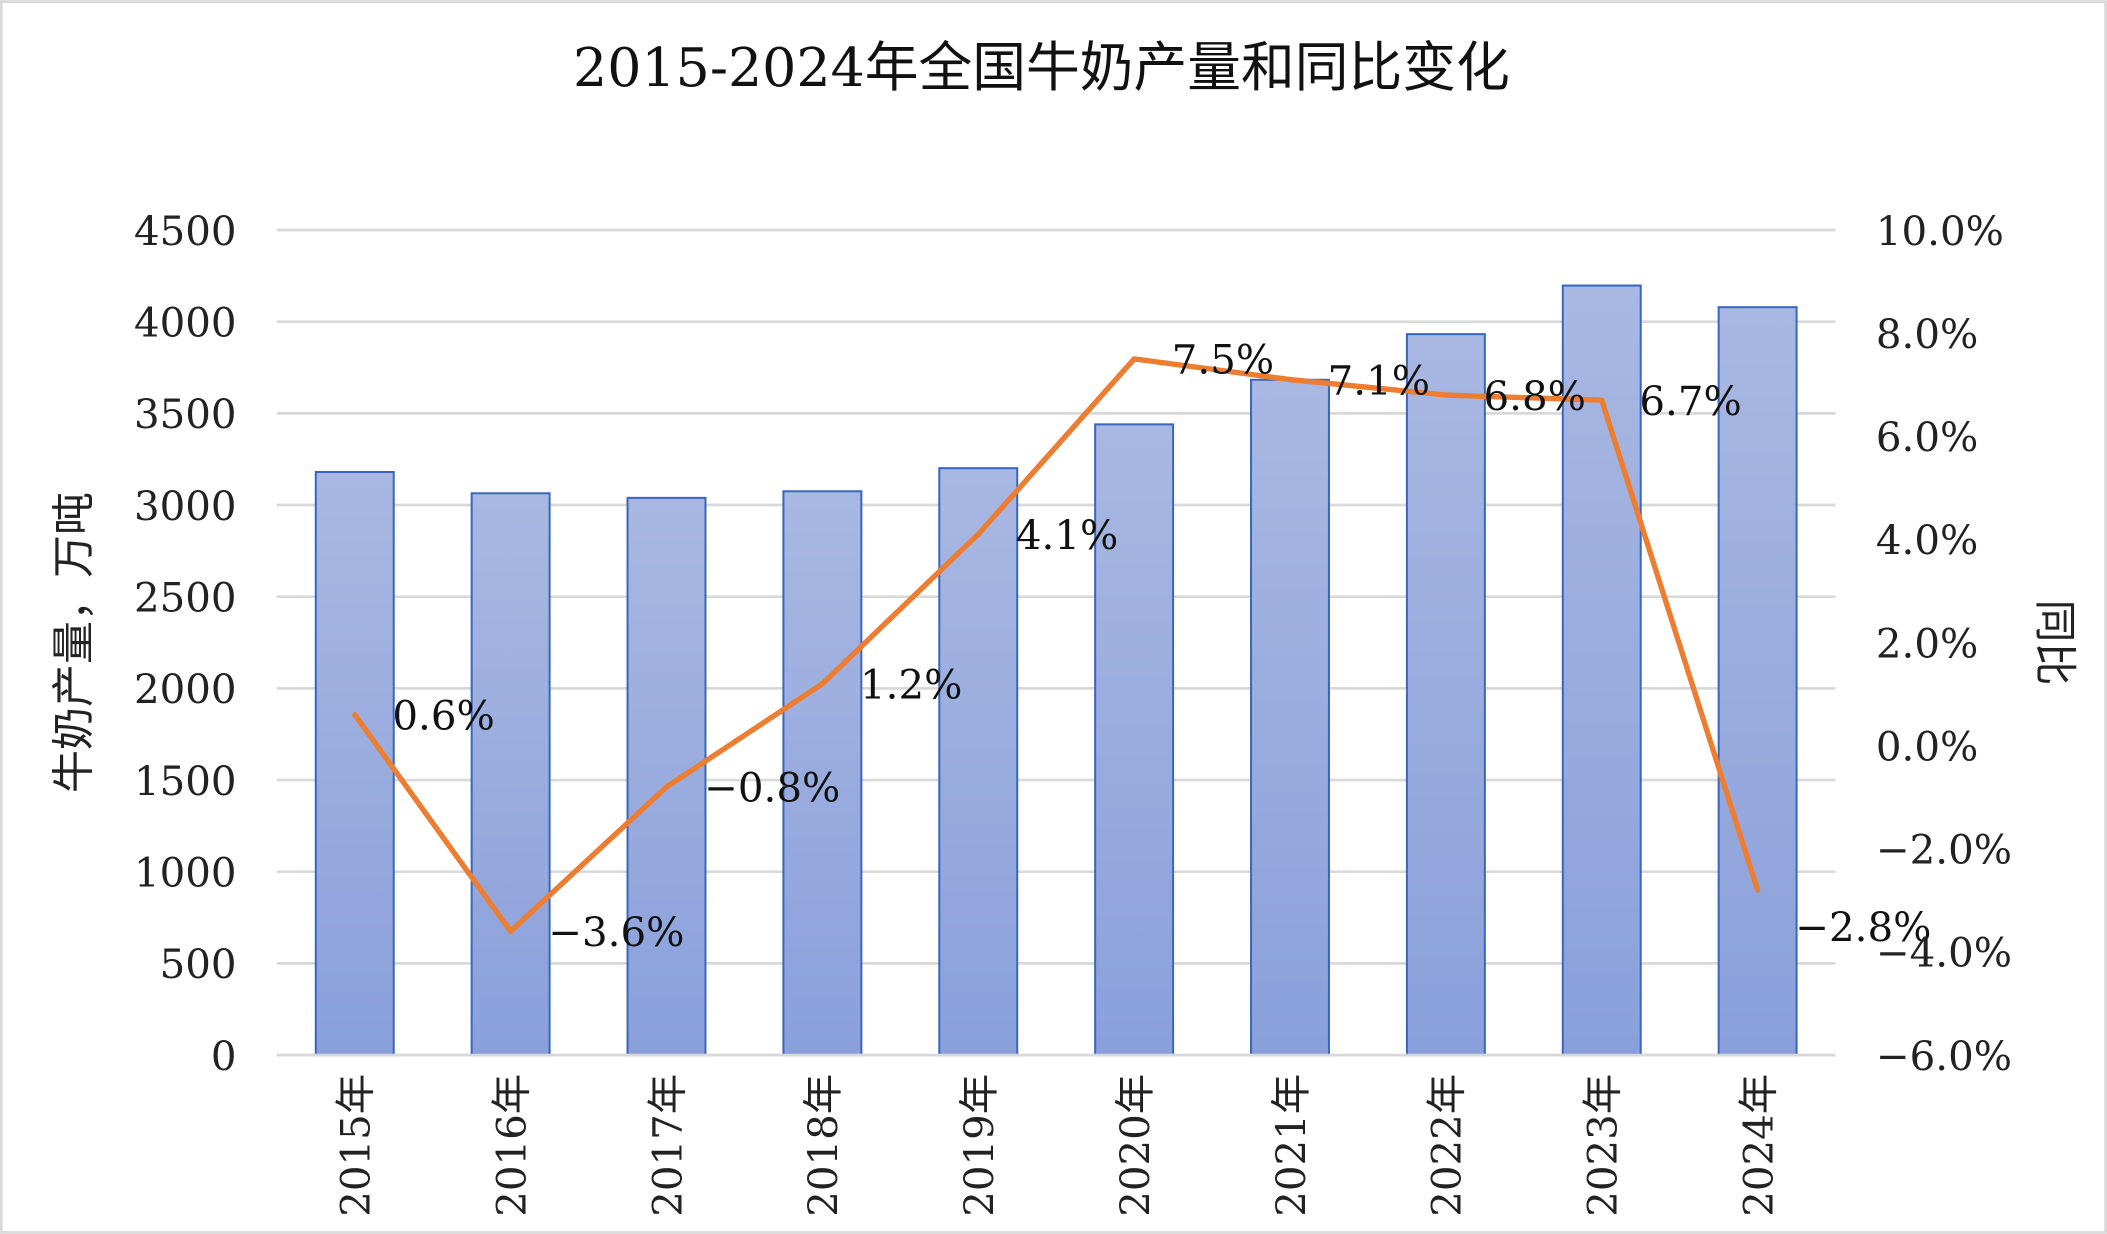 The height and width of the screenshot is (1234, 2107). Describe the element at coordinates (1690, 401) in the screenshot. I see `data-label: 6.7%` at that location.